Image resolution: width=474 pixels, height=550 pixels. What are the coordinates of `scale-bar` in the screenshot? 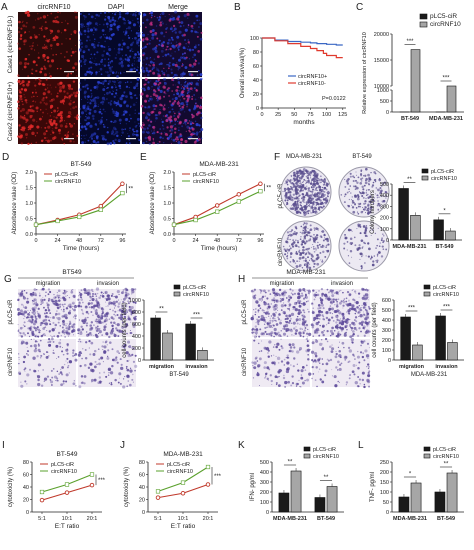 It's located at (131, 72).